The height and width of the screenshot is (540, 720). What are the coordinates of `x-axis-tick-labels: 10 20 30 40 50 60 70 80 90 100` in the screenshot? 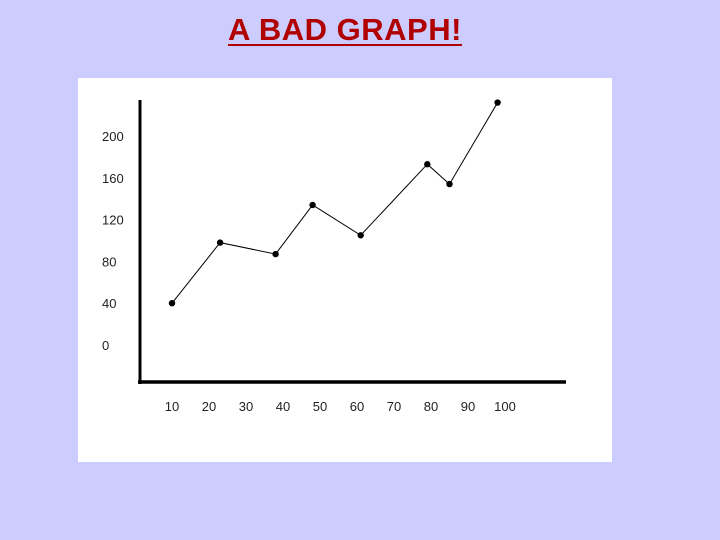 It's located at (340, 406).